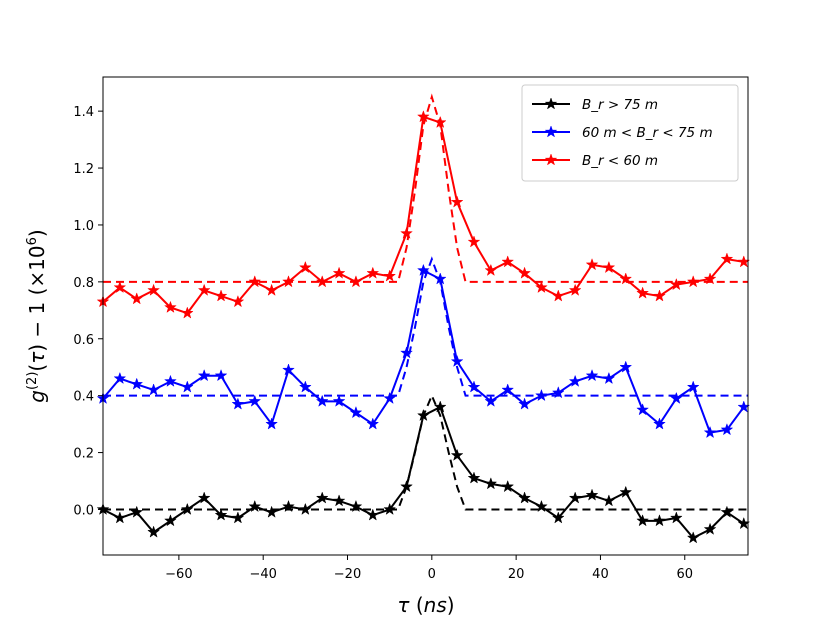  What do you see at coordinates (83, 454) in the screenshot?
I see `y-tick-label: 0.2` at bounding box center [83, 454].